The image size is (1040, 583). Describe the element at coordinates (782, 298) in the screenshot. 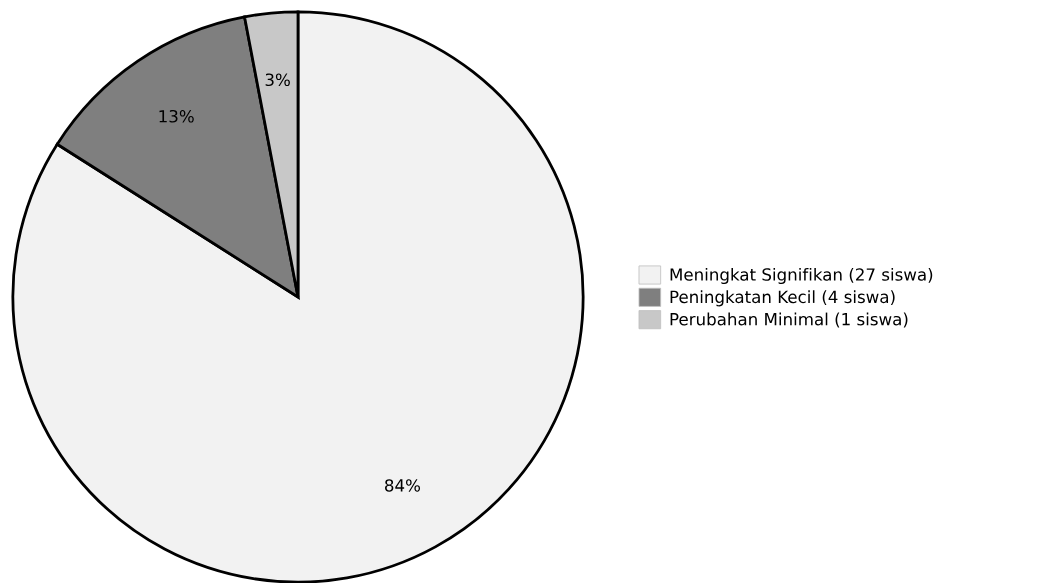

I see `legend-label: Peningkatan Kecil (4 siswa)` at that location.